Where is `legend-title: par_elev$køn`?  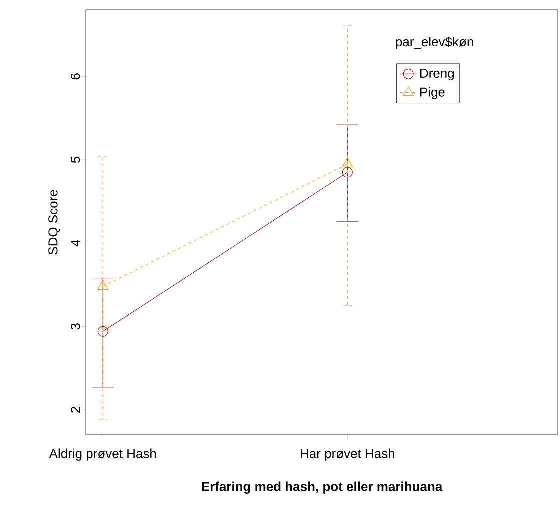
legend-title: par_elev$køn is located at coordinates (435, 43).